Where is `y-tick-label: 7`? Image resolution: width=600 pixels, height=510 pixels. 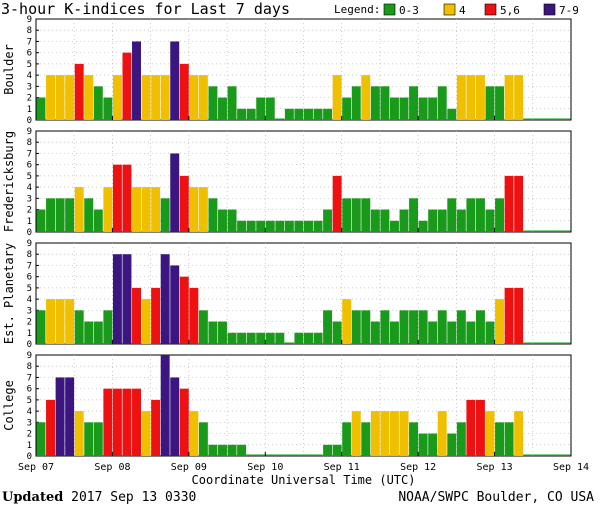 y-tick-label: 7 is located at coordinates (29, 154).